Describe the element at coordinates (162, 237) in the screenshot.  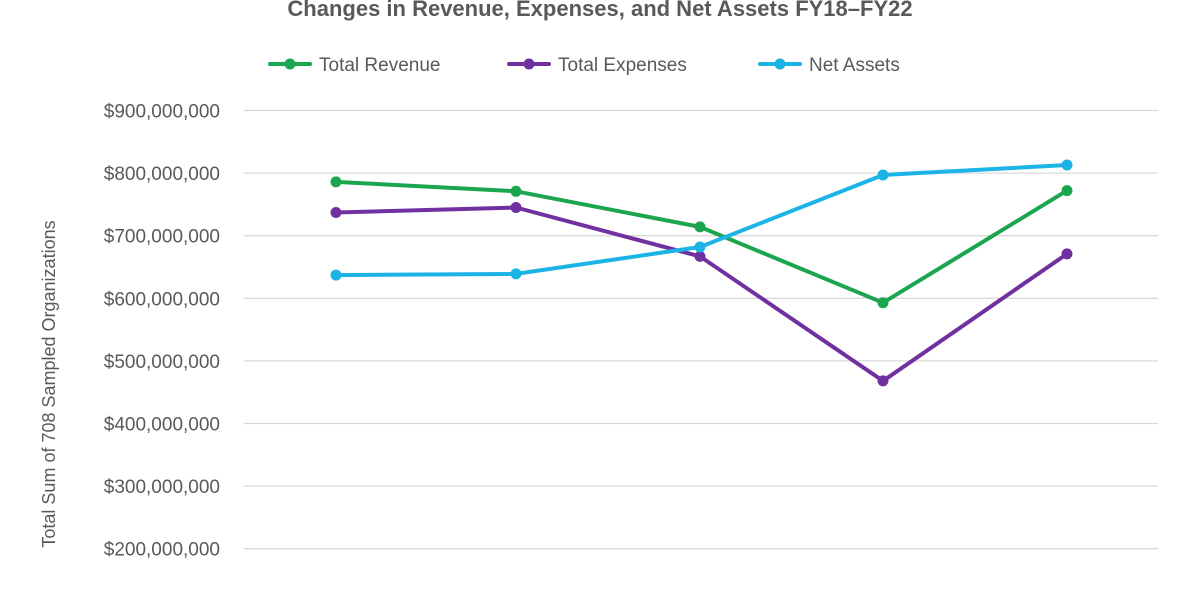
I see `y-tick-label: $700,000,000` at that location.